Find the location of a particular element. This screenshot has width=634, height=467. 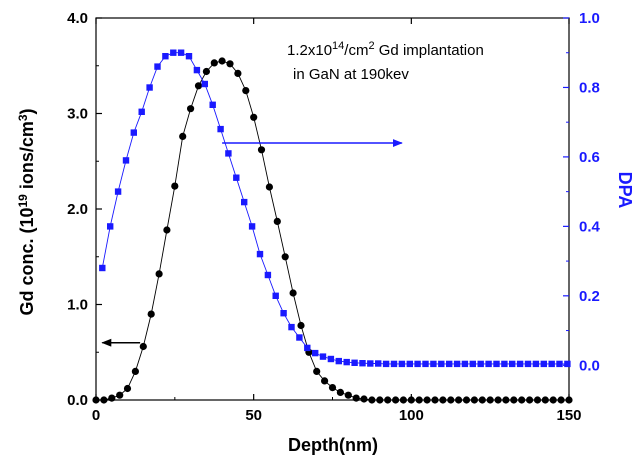

y-right-tick-label: 0.0 is located at coordinates (589, 365).